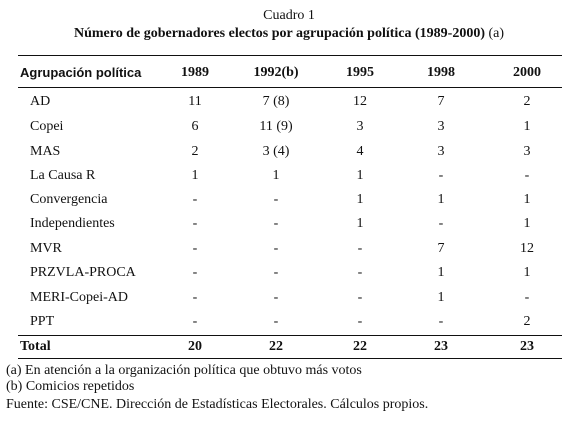 The width and height of the screenshot is (578, 422). Describe the element at coordinates (69, 199) in the screenshot. I see `row-label: Convergencia` at that location.